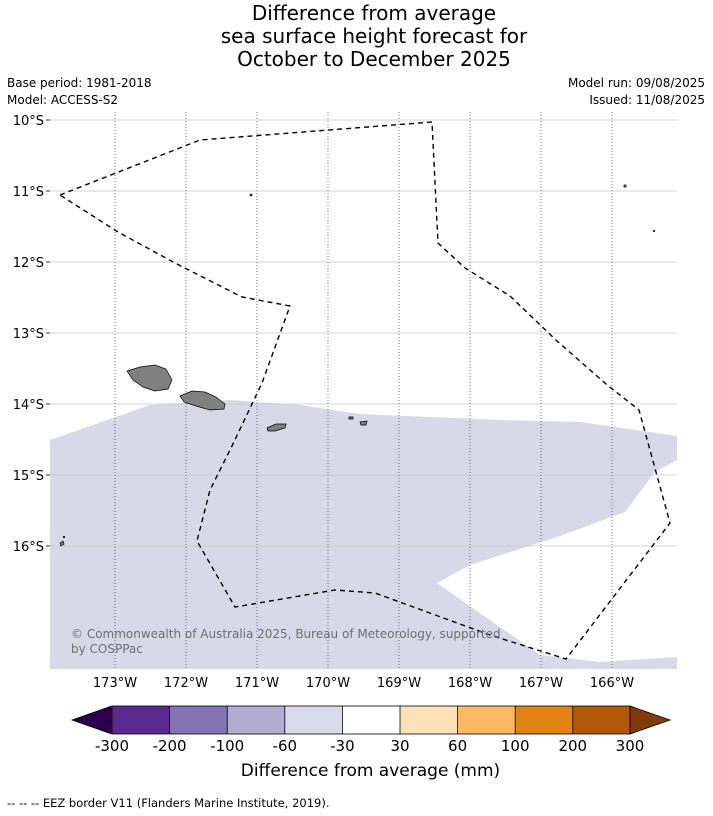 Image resolution: width=713 pixels, height=816 pixels. What do you see at coordinates (636, 83) in the screenshot?
I see `model-run-text: Model run: 09/08/2025` at bounding box center [636, 83].